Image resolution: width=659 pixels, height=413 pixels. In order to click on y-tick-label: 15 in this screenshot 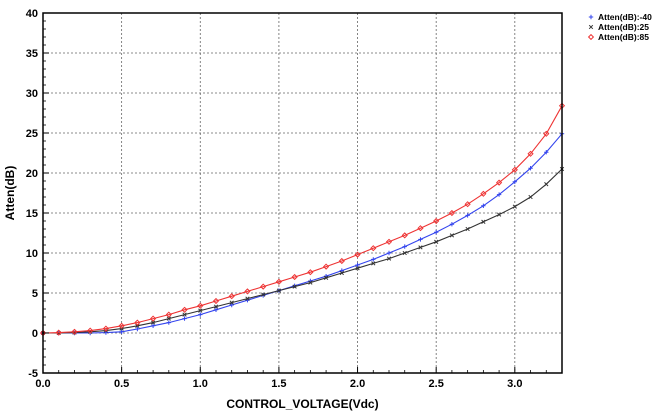, I will do `click(32, 214)`.